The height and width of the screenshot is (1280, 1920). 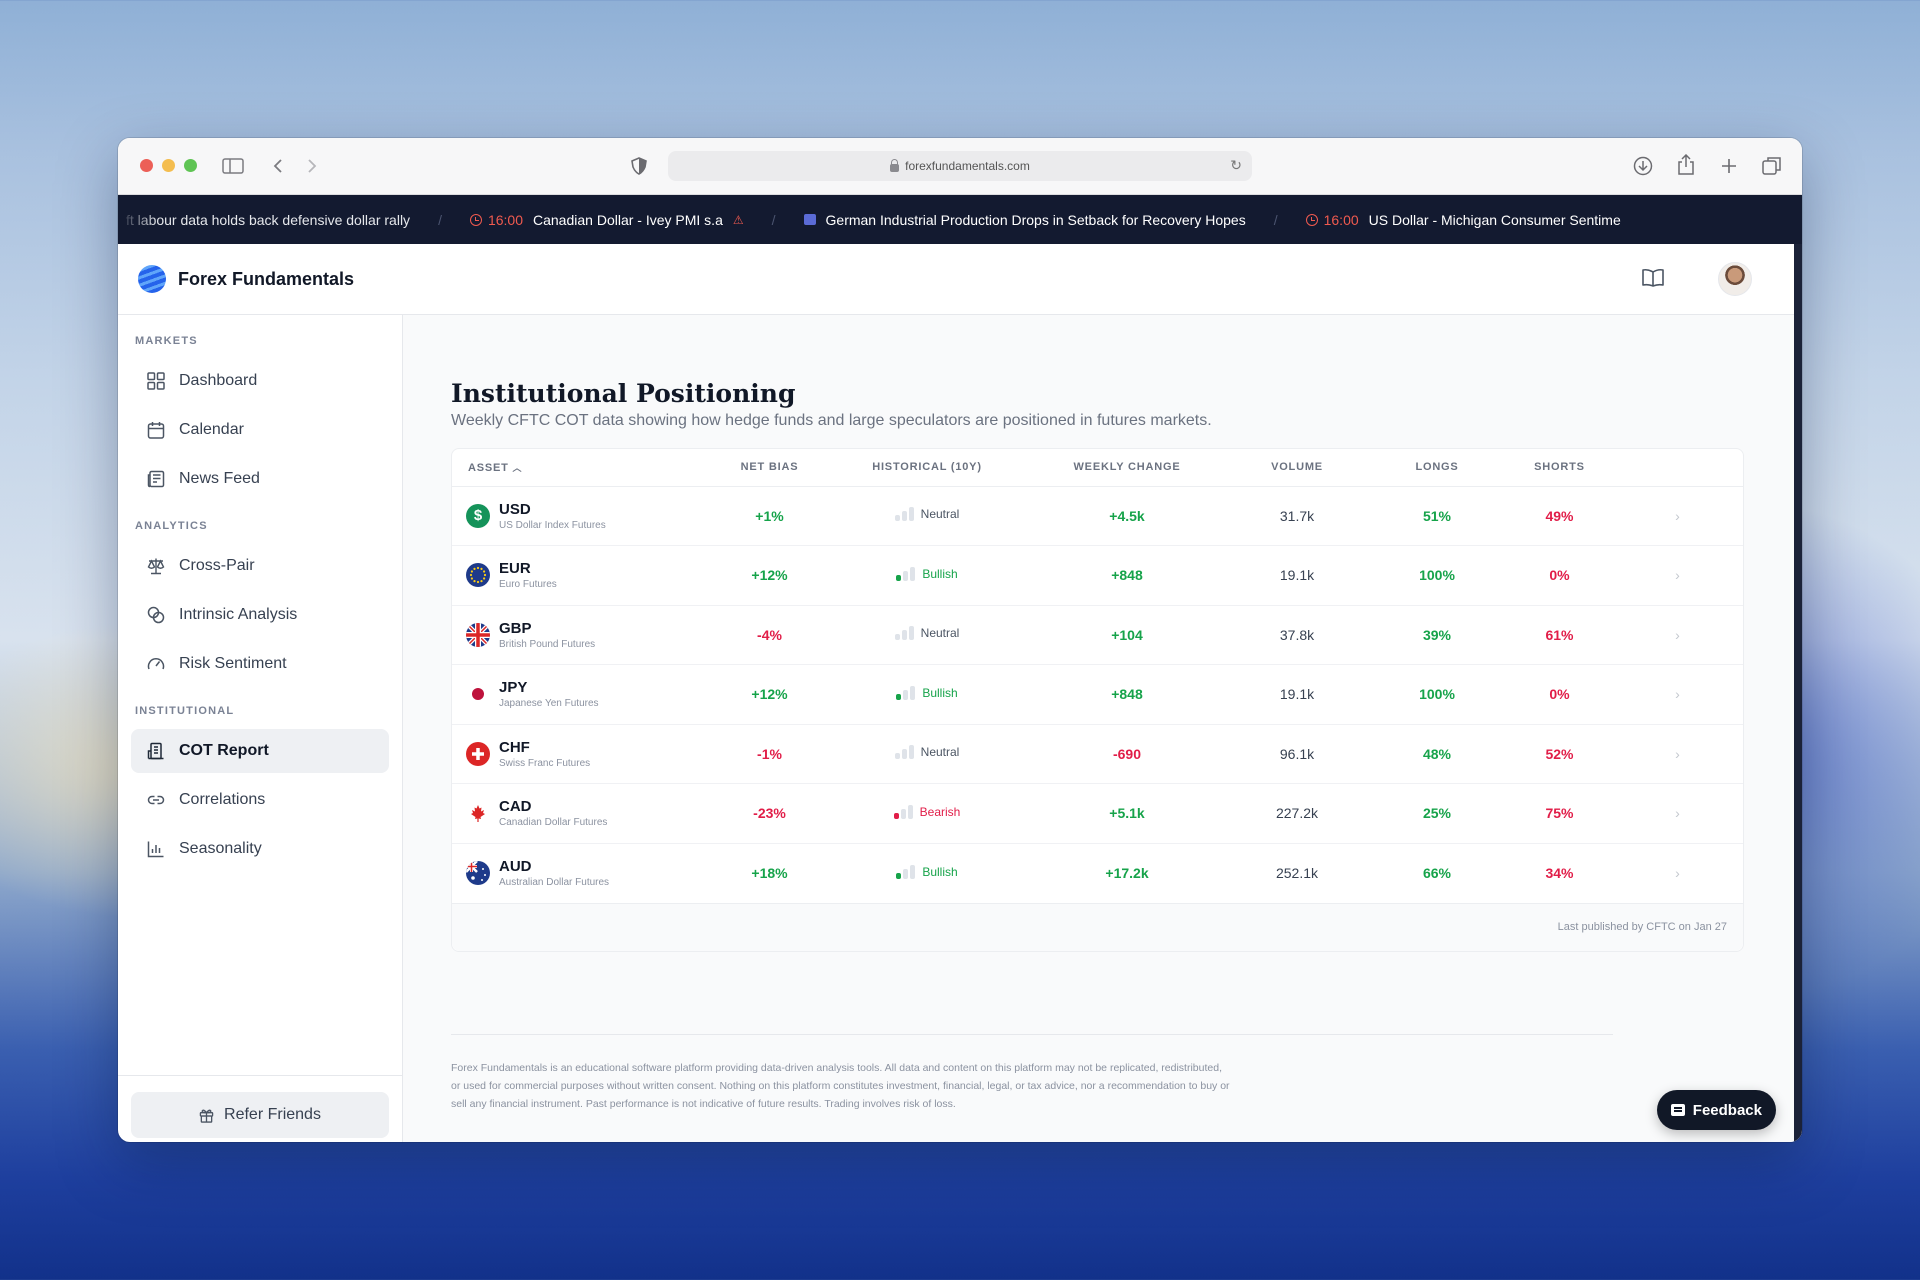 What do you see at coordinates (1677, 1110) in the screenshot?
I see `message-icon` at bounding box center [1677, 1110].